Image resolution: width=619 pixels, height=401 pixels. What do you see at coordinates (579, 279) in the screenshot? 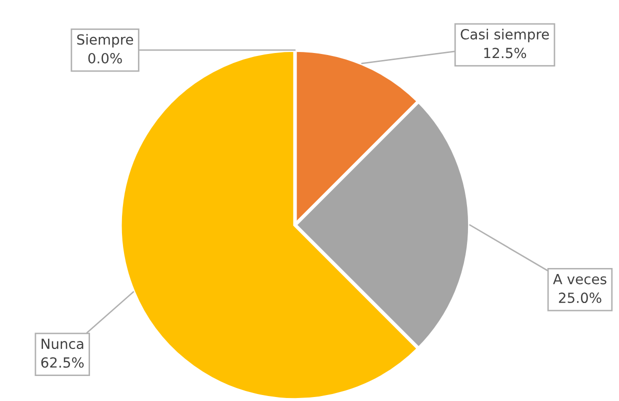
I see `slice-label: A veces` at bounding box center [579, 279].